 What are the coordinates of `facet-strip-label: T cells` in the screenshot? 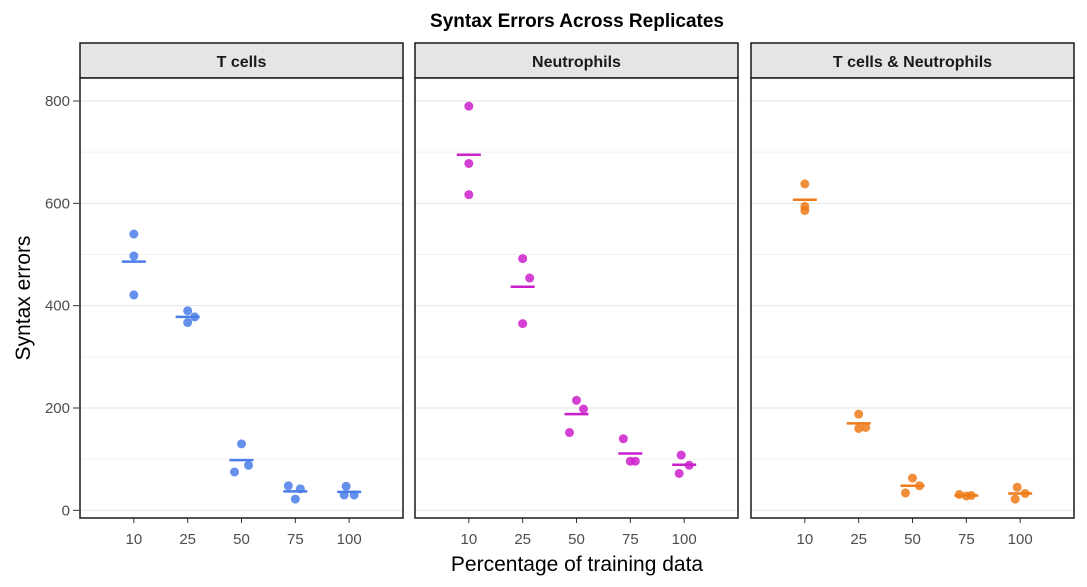 It's located at (242, 62).